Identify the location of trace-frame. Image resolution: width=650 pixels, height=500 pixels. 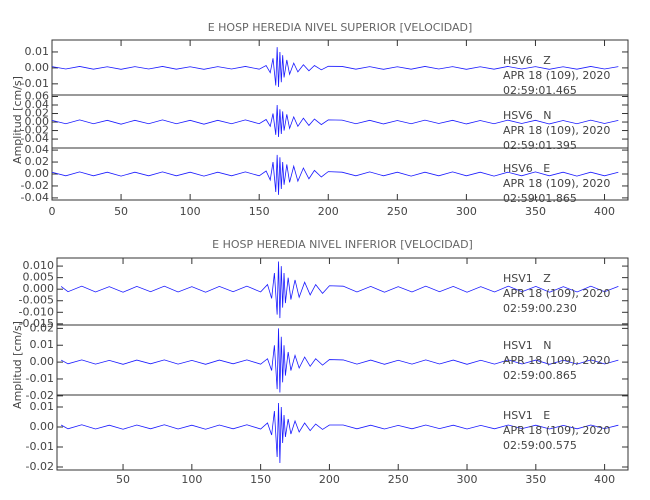
(342, 432).